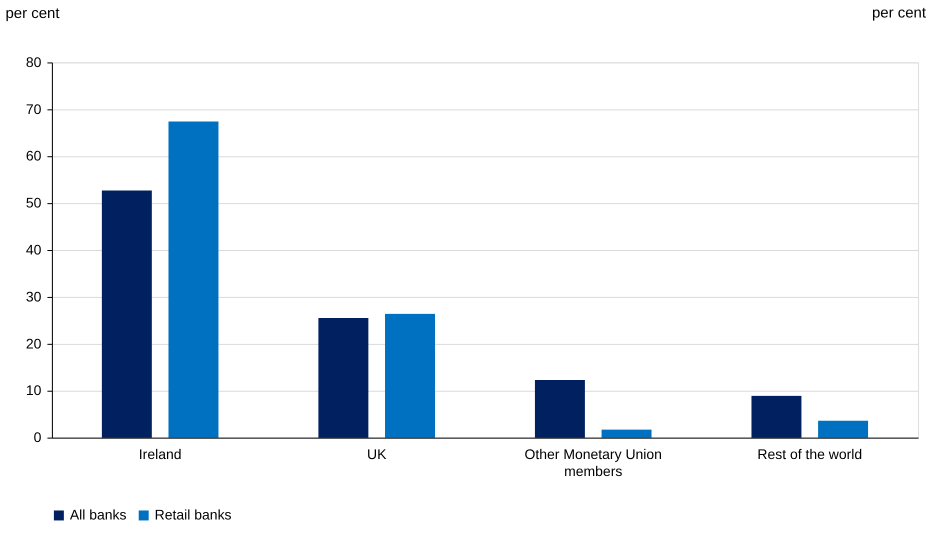 The width and height of the screenshot is (936, 533). What do you see at coordinates (34, 250) in the screenshot?
I see `y-tick-label: 40` at bounding box center [34, 250].